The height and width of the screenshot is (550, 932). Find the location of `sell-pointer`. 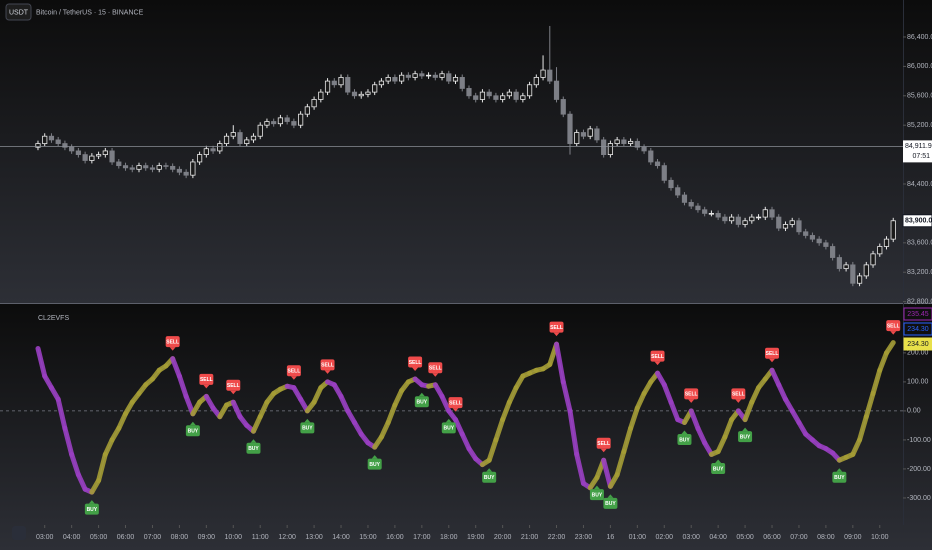

sell-pointer is located at coordinates (172, 349).